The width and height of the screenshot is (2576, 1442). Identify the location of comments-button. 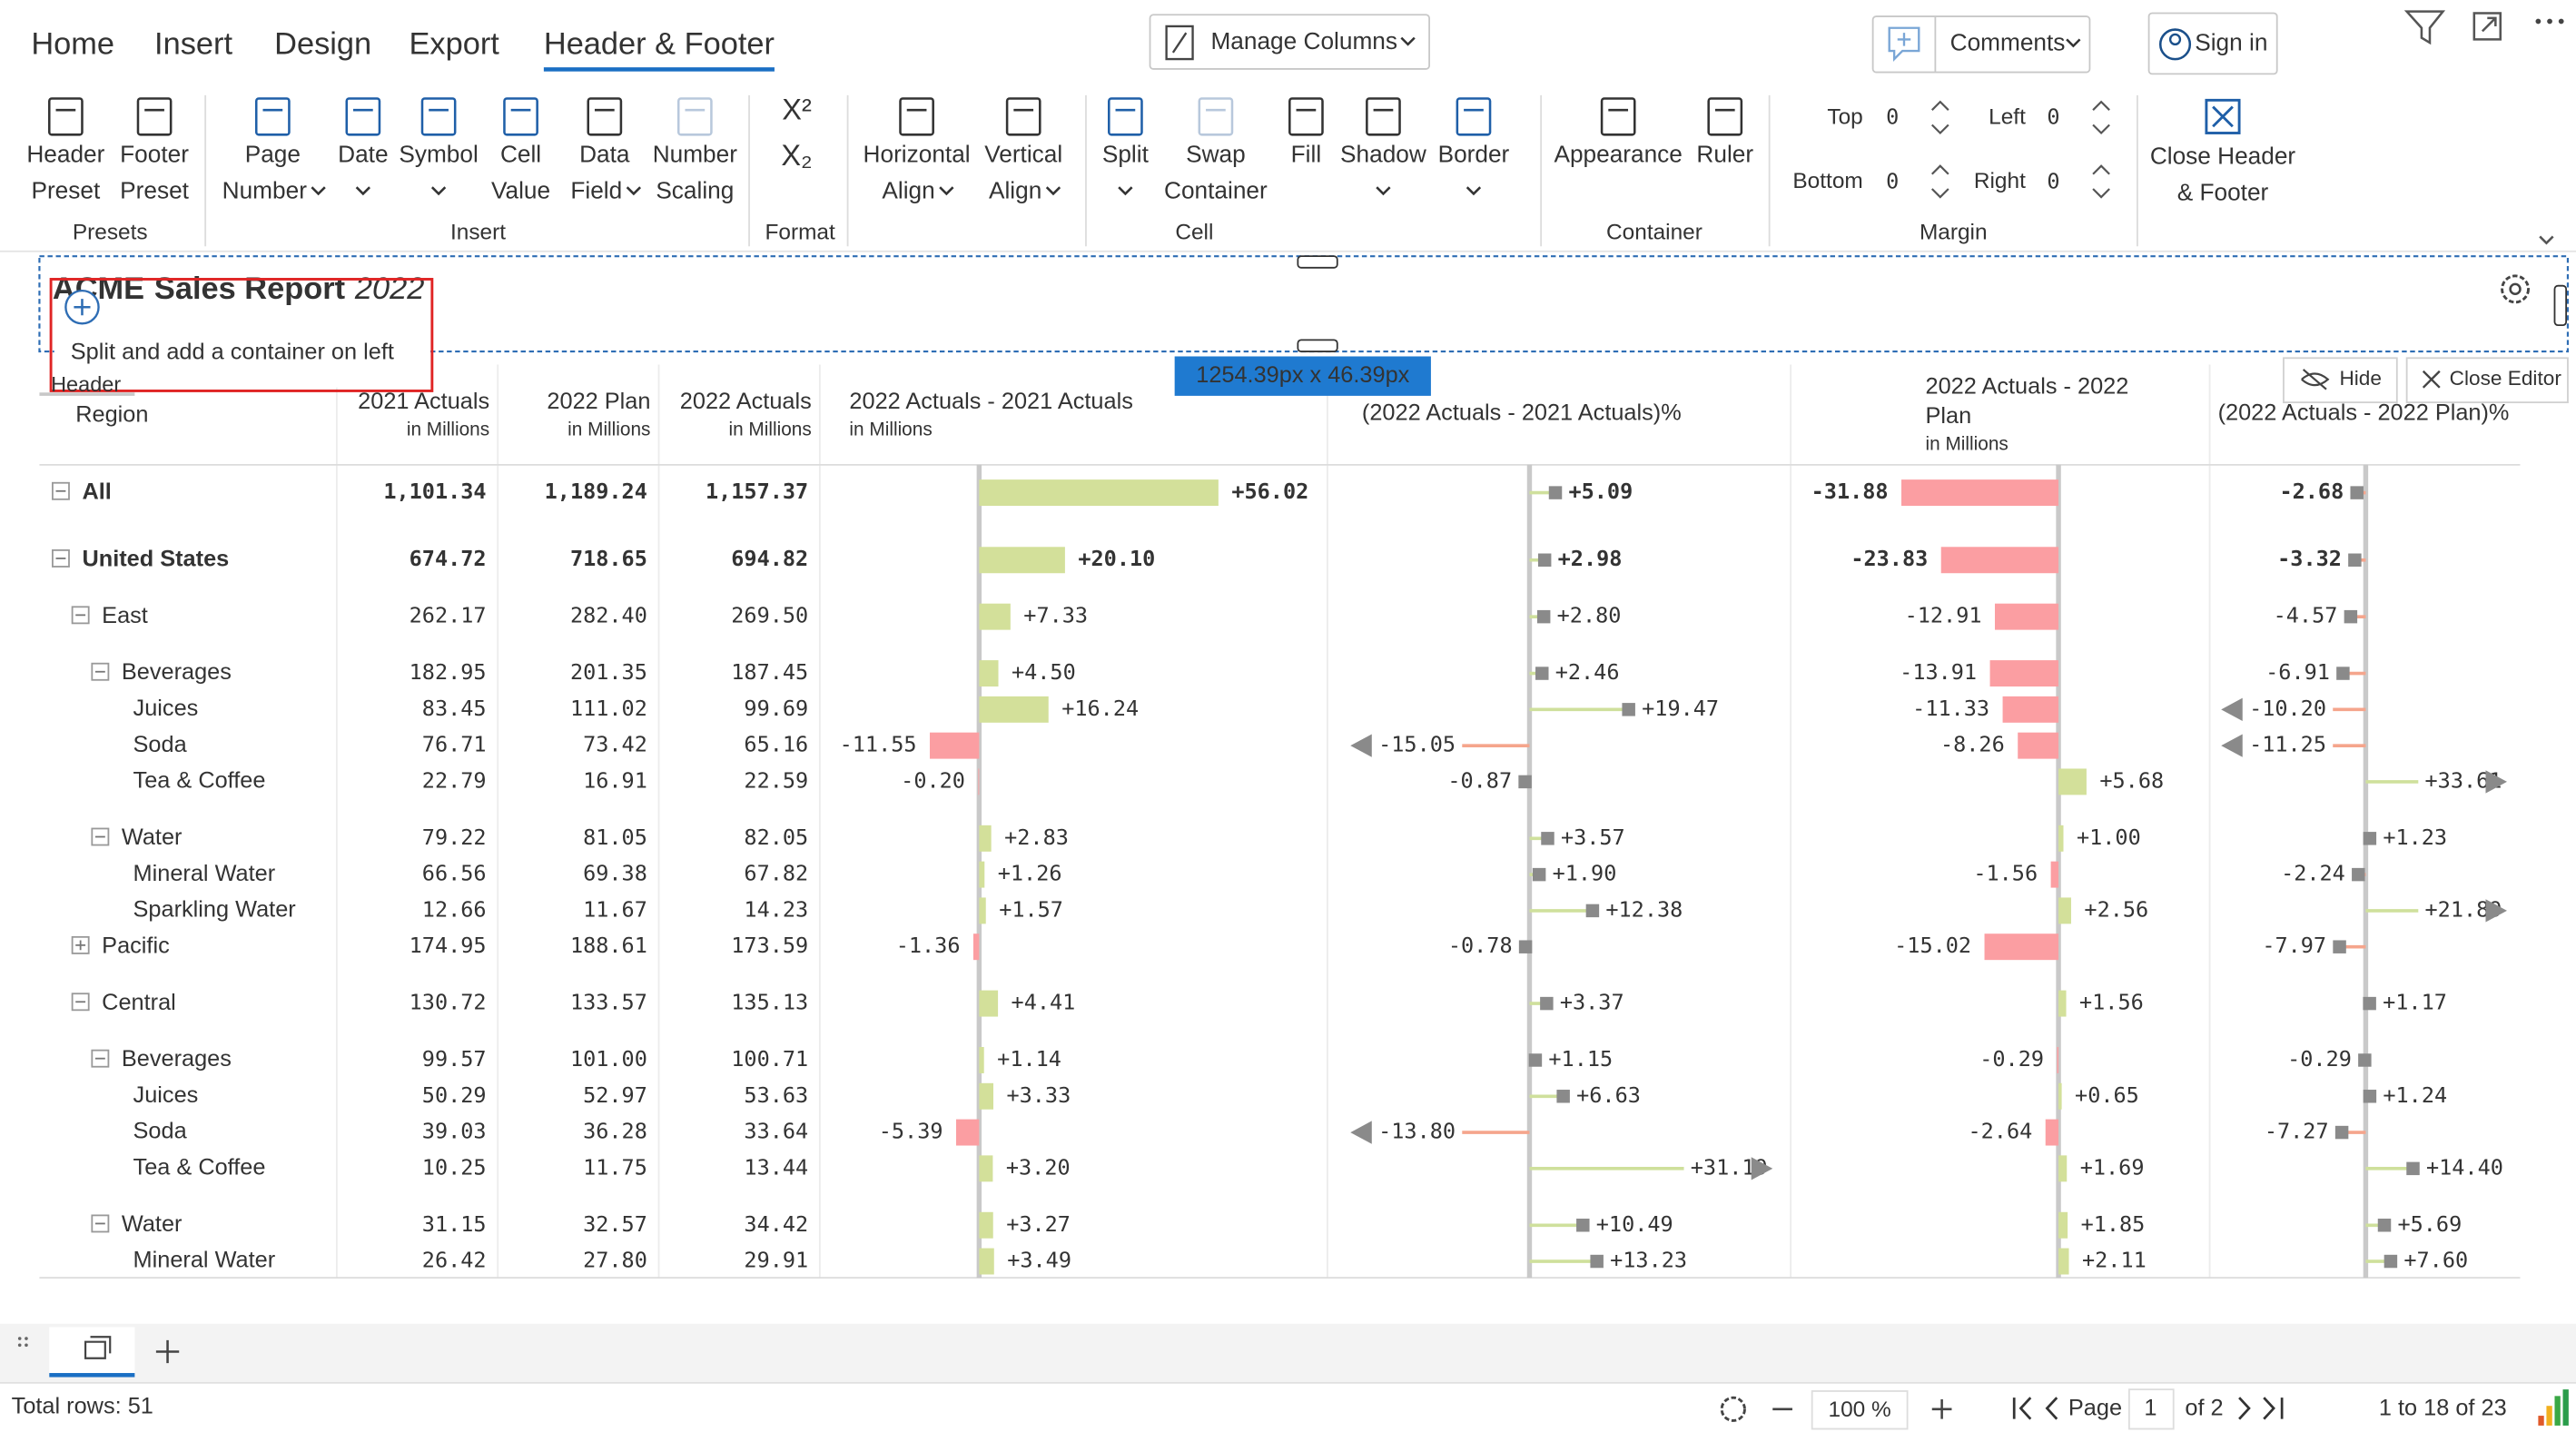
(1981, 44).